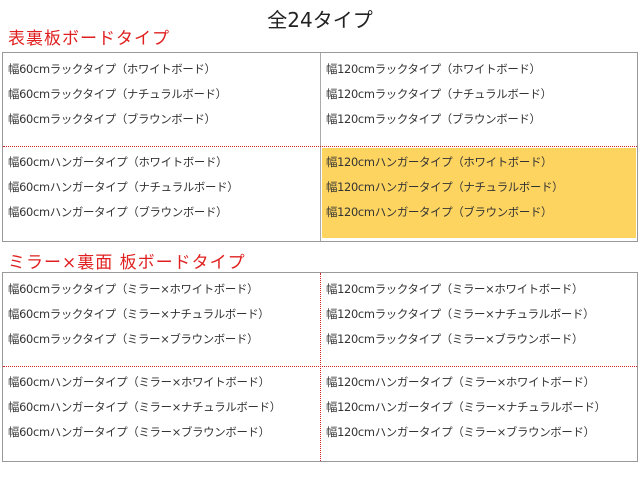 The image size is (640, 492). Describe the element at coordinates (133, 289) in the screenshot. I see `type-label: 幅60cmラックタイプ（ミラー×ホワイトボード）` at that location.